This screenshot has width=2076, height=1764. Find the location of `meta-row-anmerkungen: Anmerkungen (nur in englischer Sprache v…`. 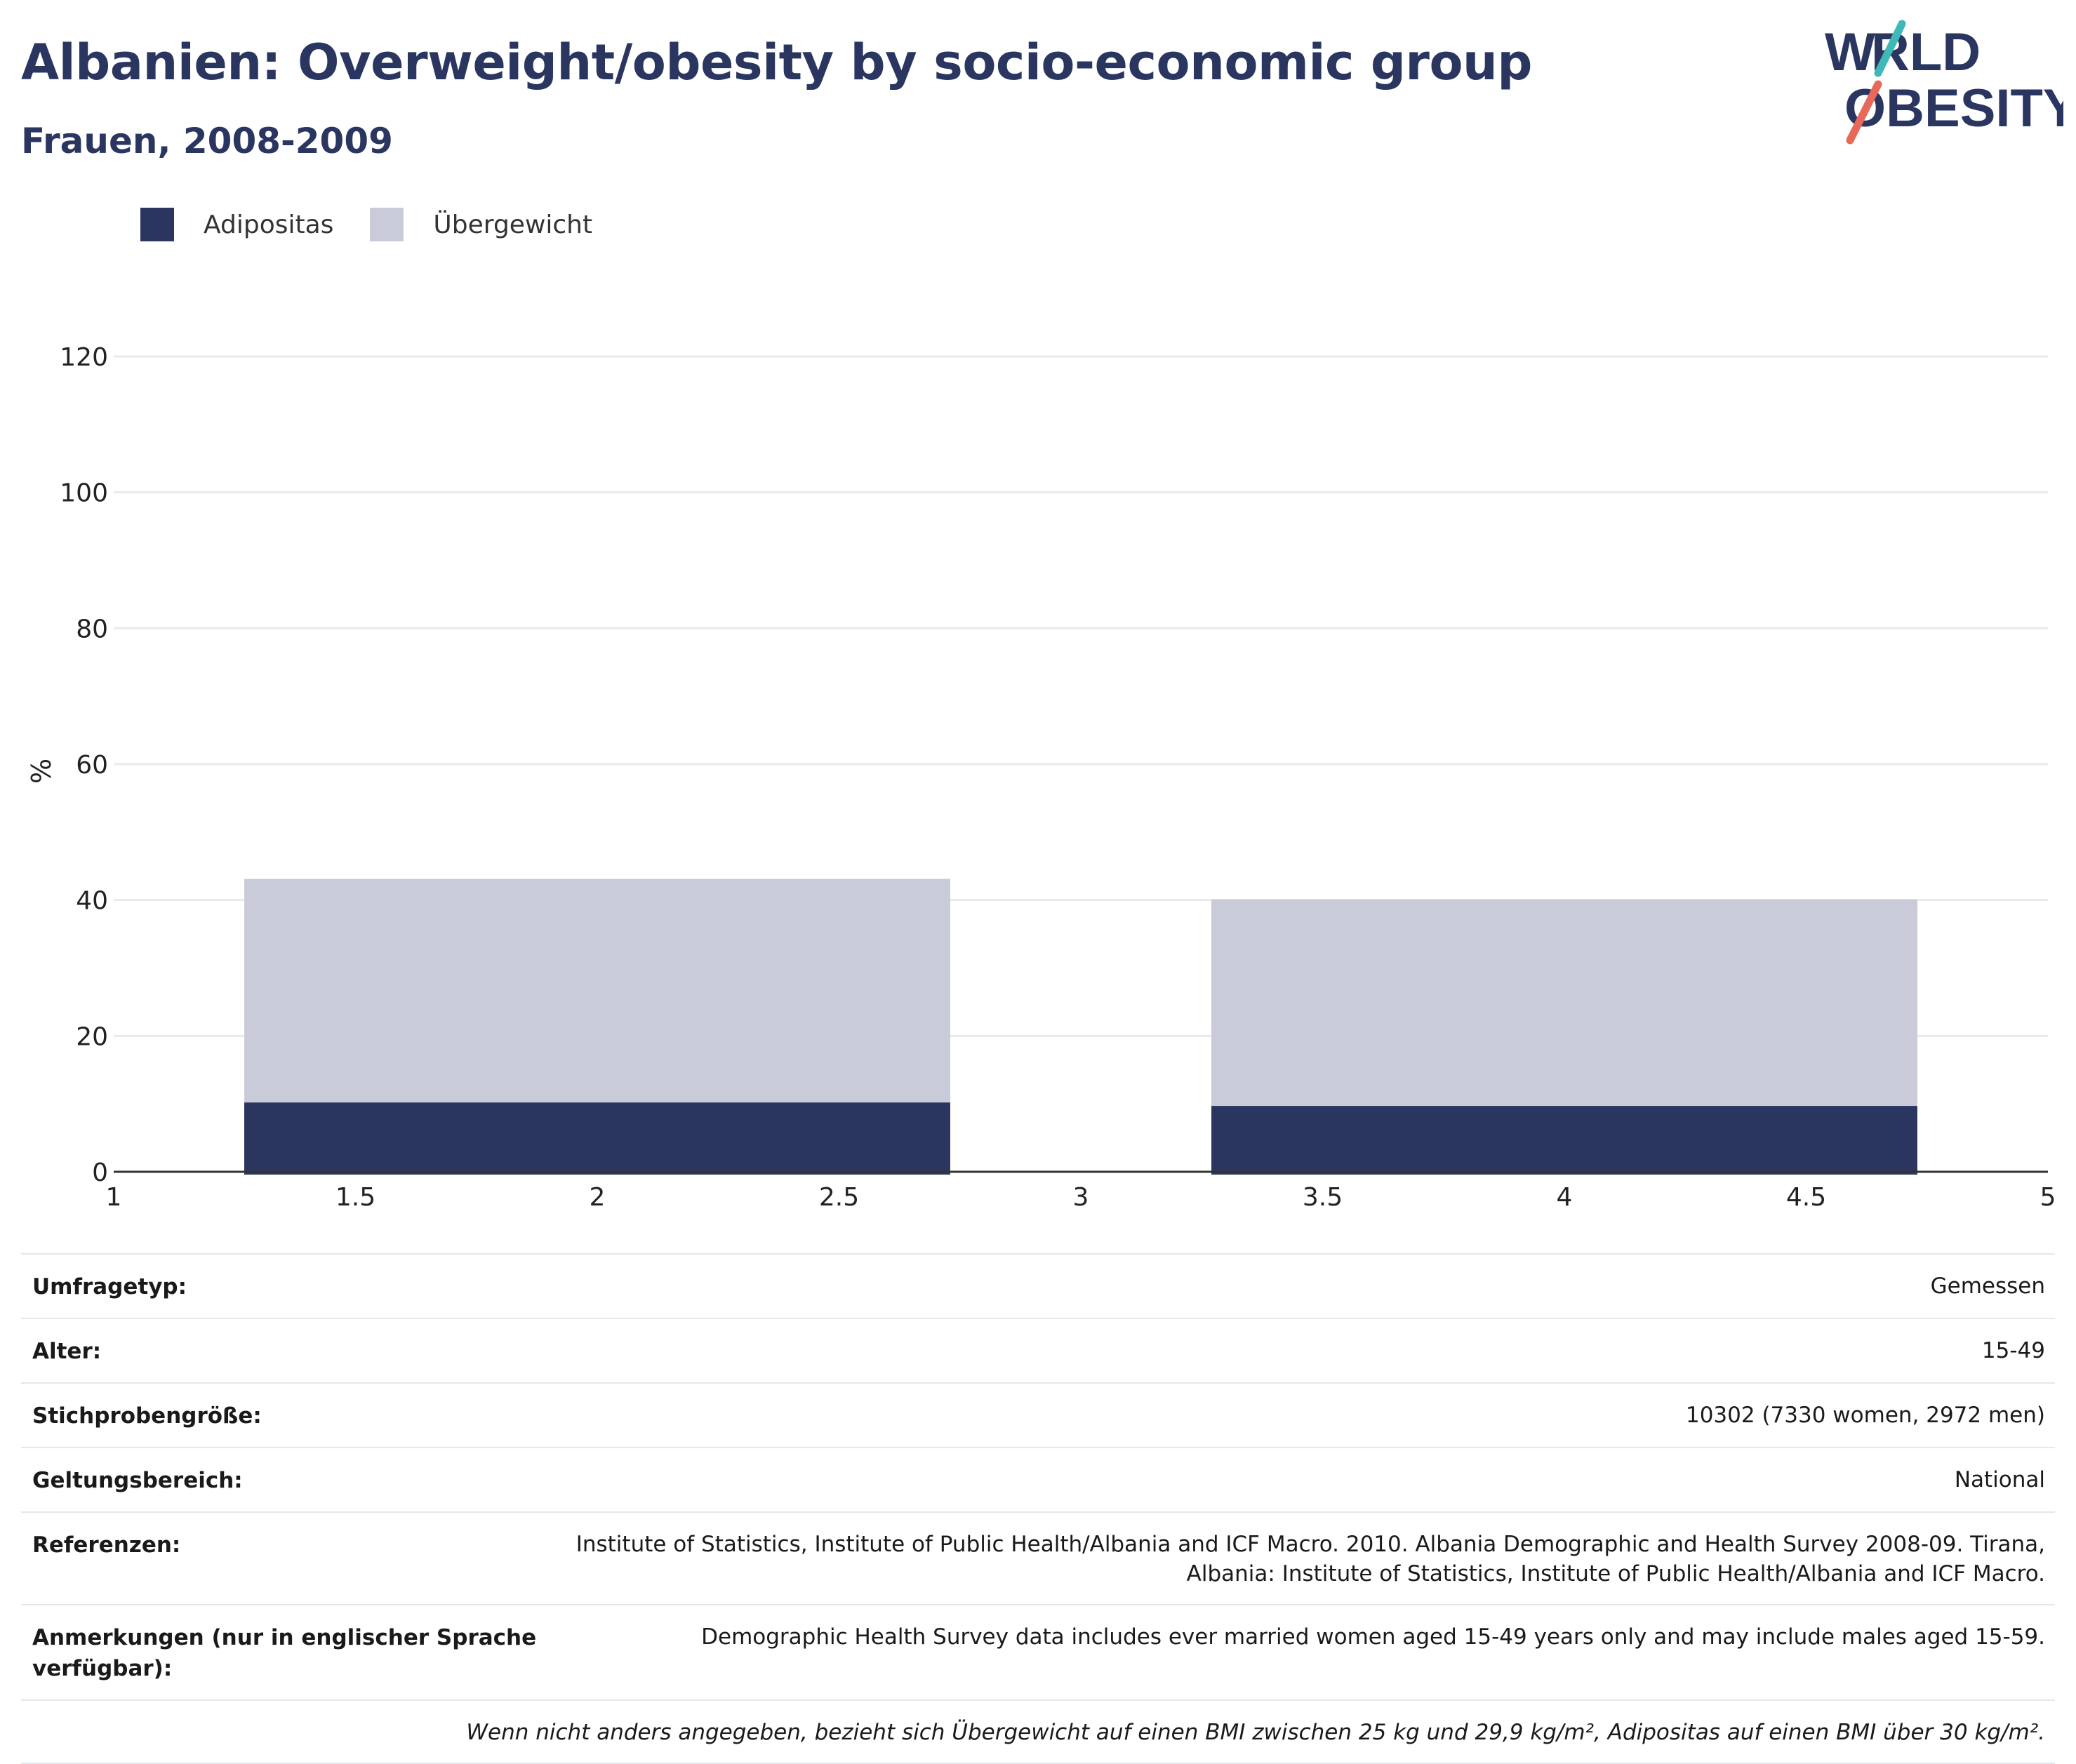

meta-row-anmerkungen: Anmerkungen (nur in englischer Sprache v… is located at coordinates (1038, 1651).